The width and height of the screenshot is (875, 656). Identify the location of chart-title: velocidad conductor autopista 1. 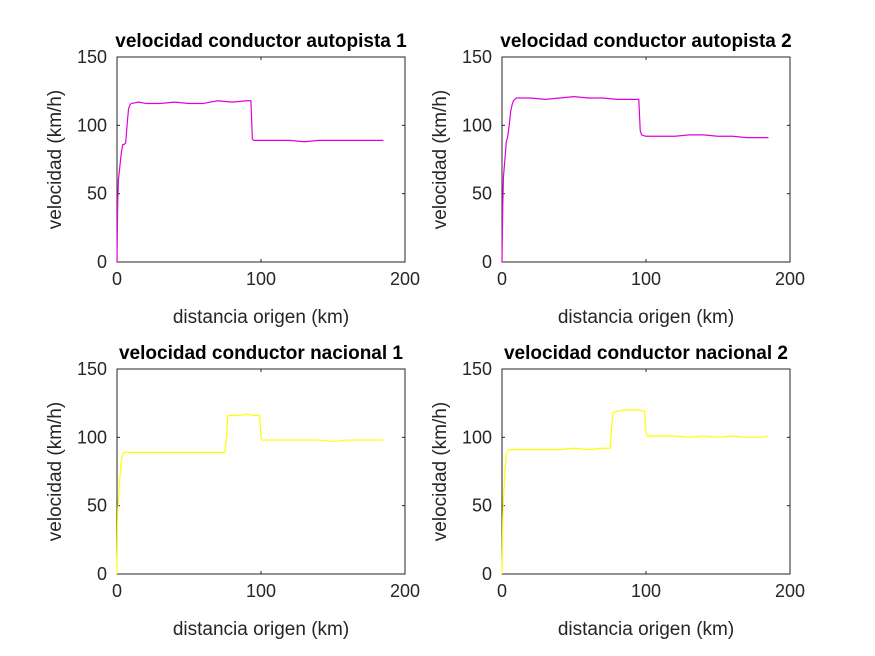
(261, 41).